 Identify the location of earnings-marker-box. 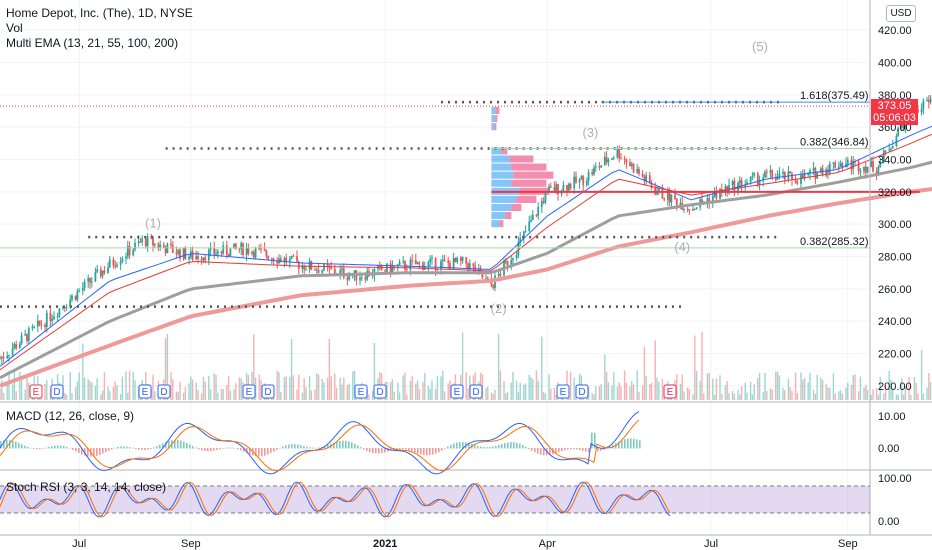
(249, 391).